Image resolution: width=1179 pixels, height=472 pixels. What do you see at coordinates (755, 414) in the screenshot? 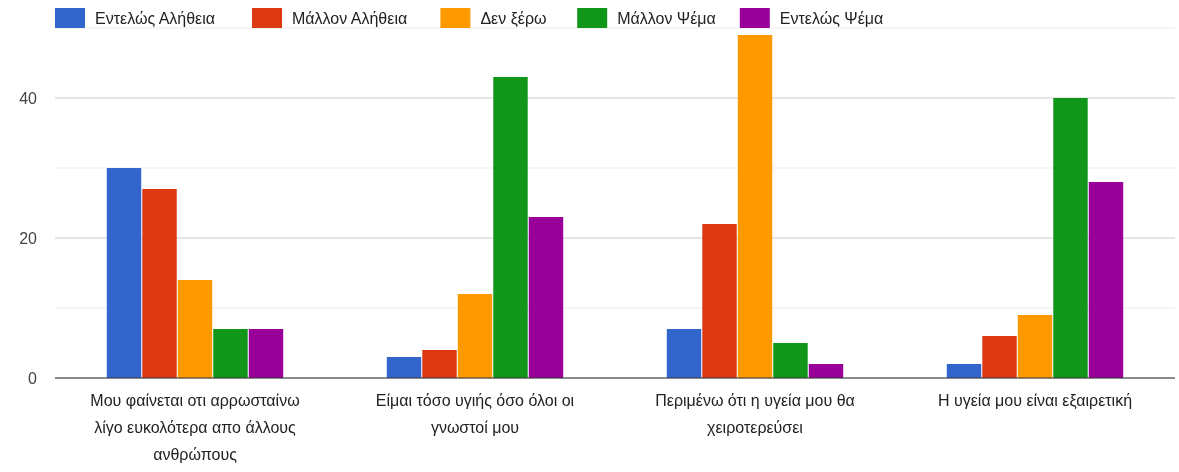
I see `x-tick-label: Περιμένω ότι η υγεία μου θα χειροτερεύσει` at bounding box center [755, 414].